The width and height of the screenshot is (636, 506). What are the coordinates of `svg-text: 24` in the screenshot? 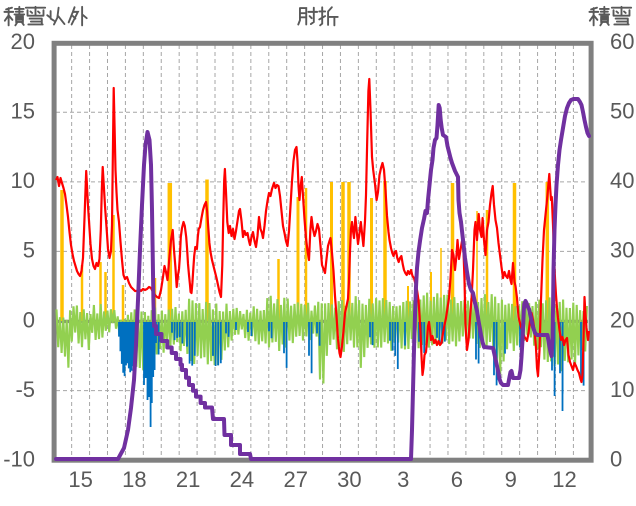 It's located at (242, 479).